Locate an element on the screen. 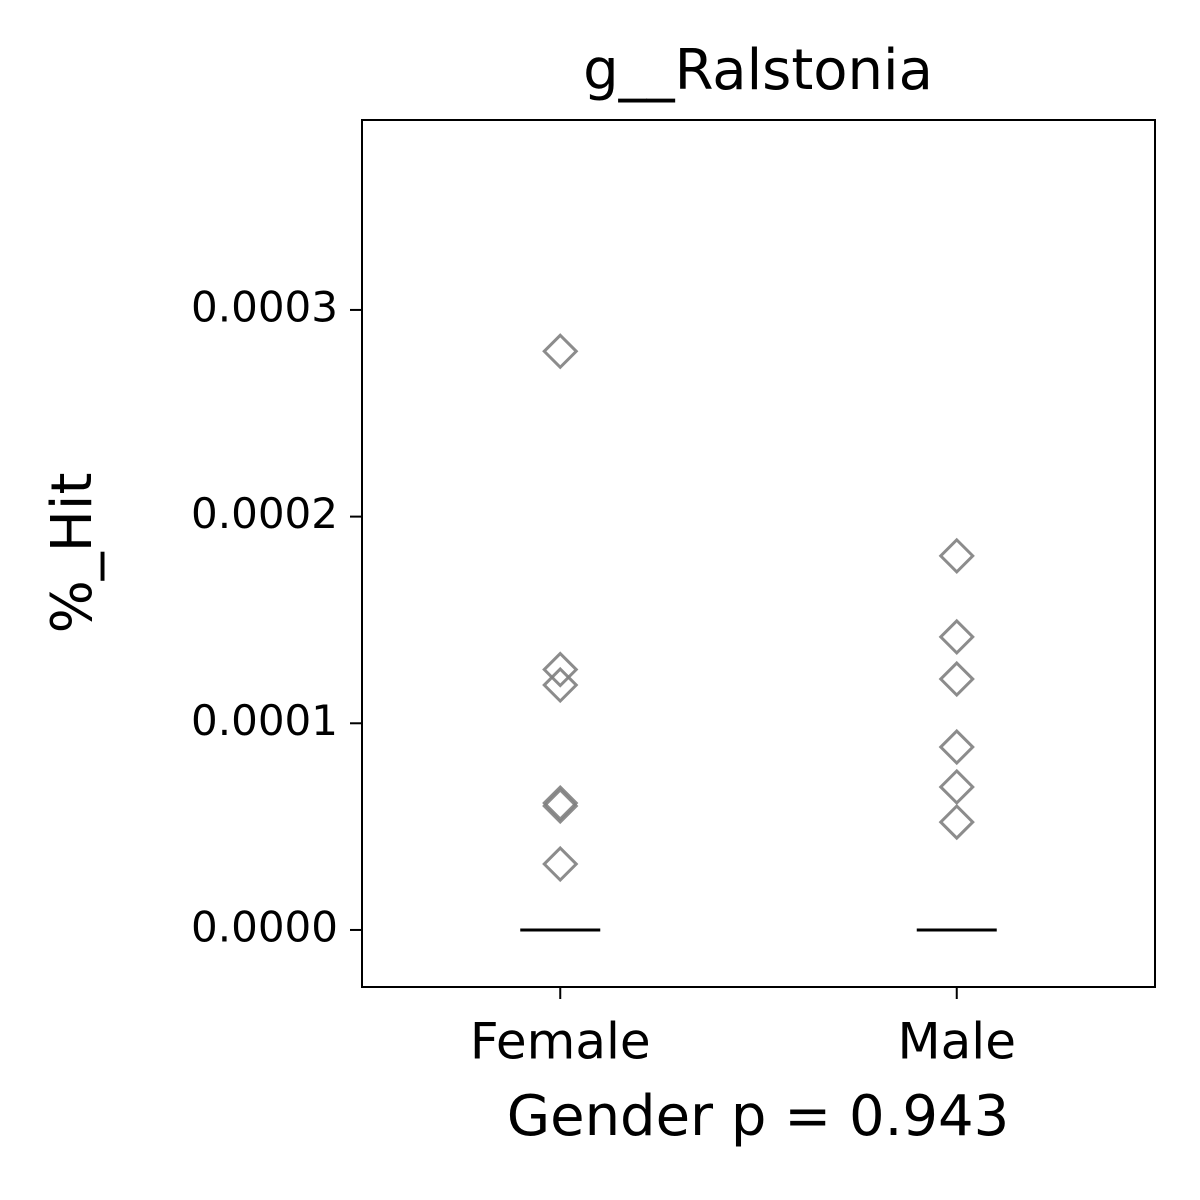 The width and height of the screenshot is (1200, 1200). y-tick-label: 0.0003 is located at coordinates (264, 306).